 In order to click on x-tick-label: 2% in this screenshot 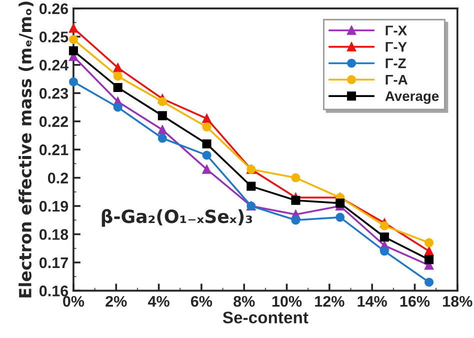, I will do `click(116, 301)`.